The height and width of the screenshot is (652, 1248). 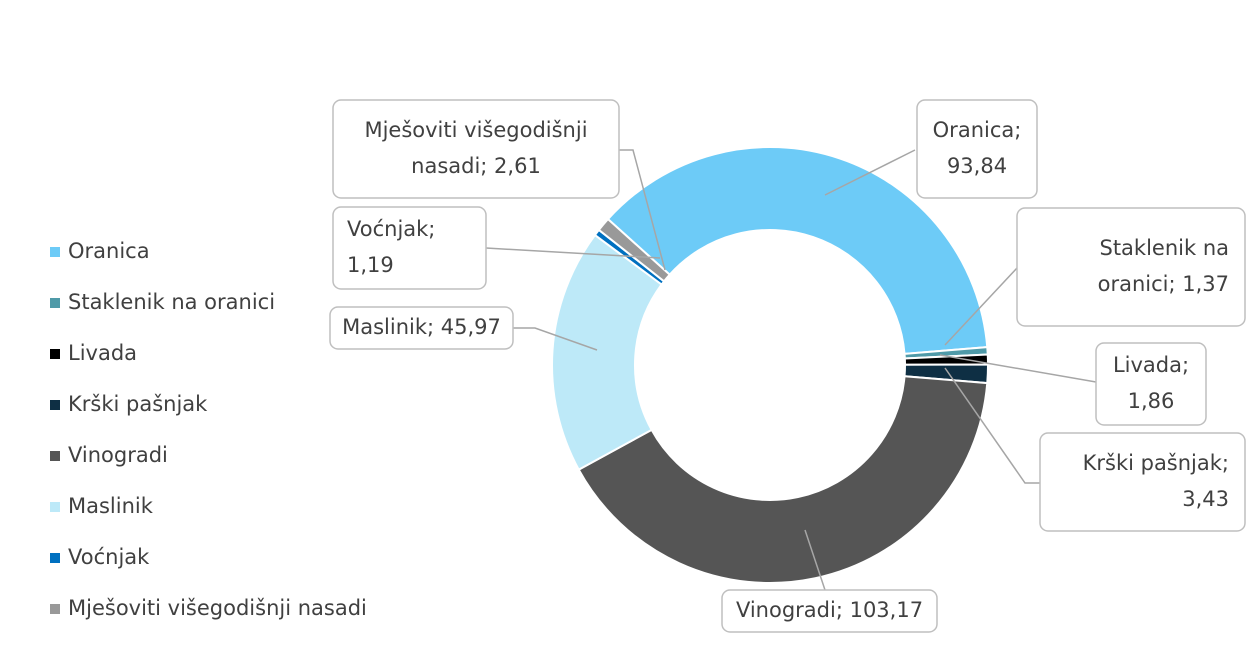 I want to click on legend-label: Oranica, so click(x=109, y=251).